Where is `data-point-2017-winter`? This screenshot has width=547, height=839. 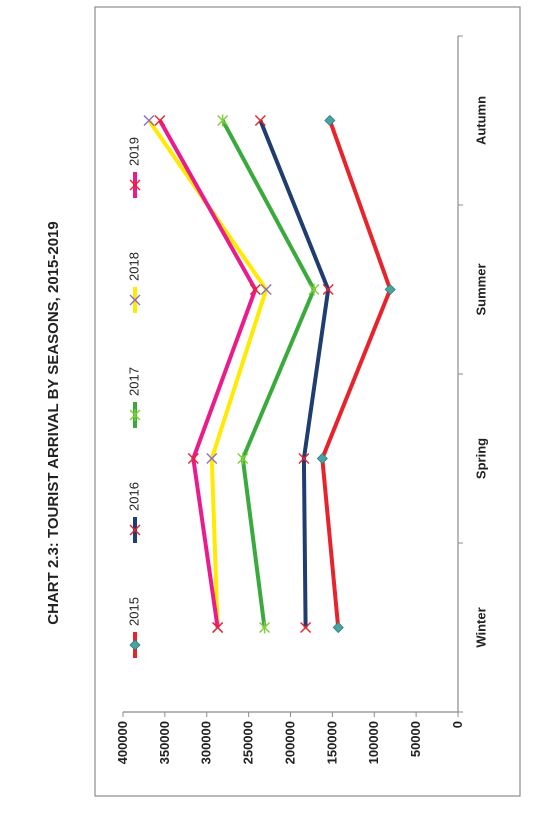
data-point-2017-winter is located at coordinates (265, 627).